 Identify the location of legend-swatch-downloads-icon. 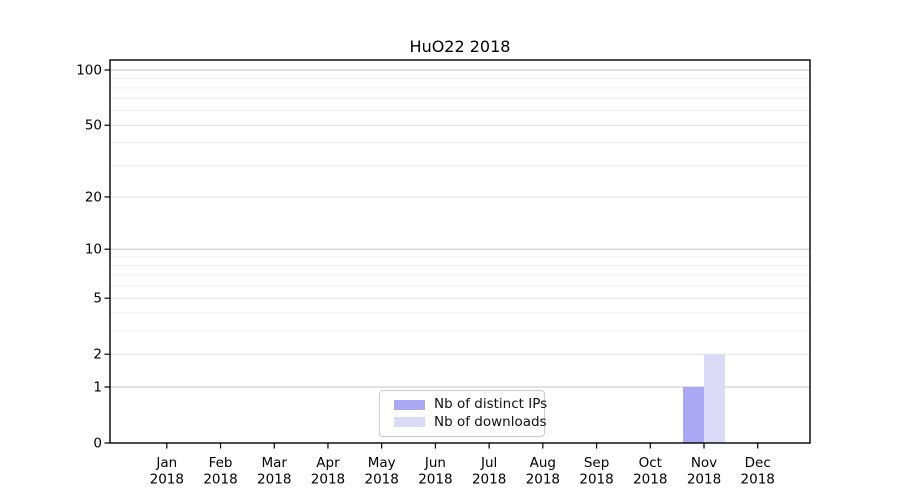
(409, 422).